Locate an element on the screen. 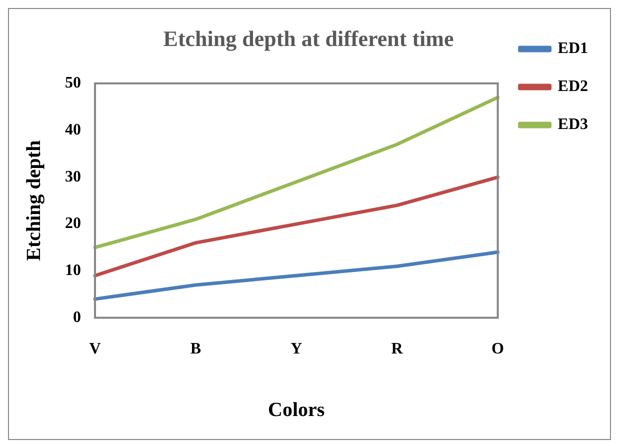  y-axis-title: Etching depth is located at coordinates (34, 200).